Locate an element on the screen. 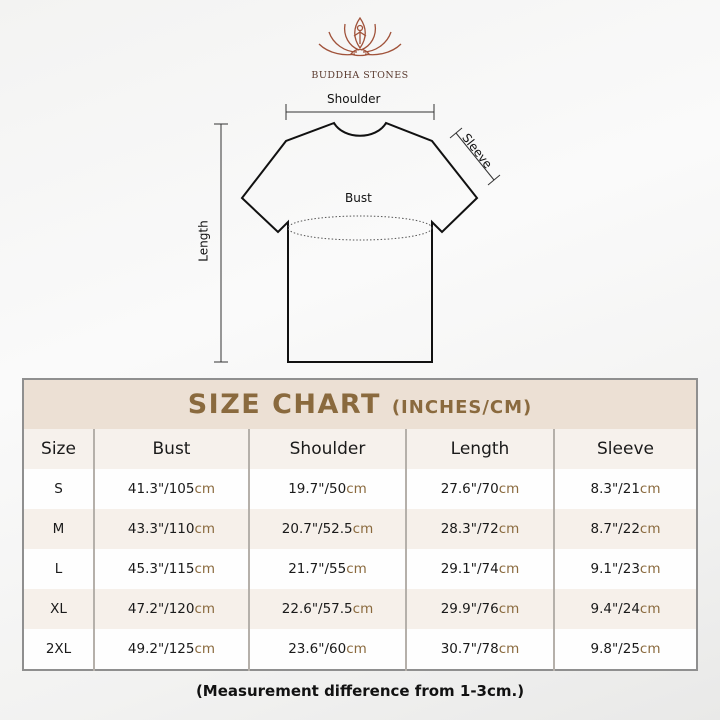 The width and height of the screenshot is (720, 720). value: 49.2"/125 is located at coordinates (161, 649).